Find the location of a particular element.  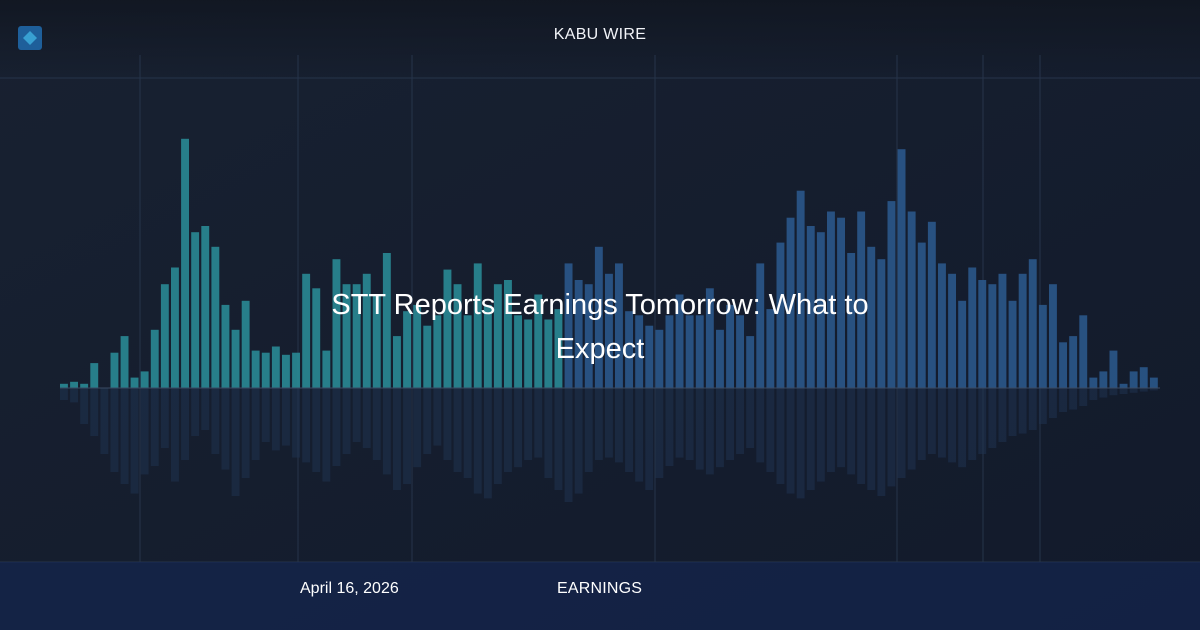

top-shade is located at coordinates (600, 40).